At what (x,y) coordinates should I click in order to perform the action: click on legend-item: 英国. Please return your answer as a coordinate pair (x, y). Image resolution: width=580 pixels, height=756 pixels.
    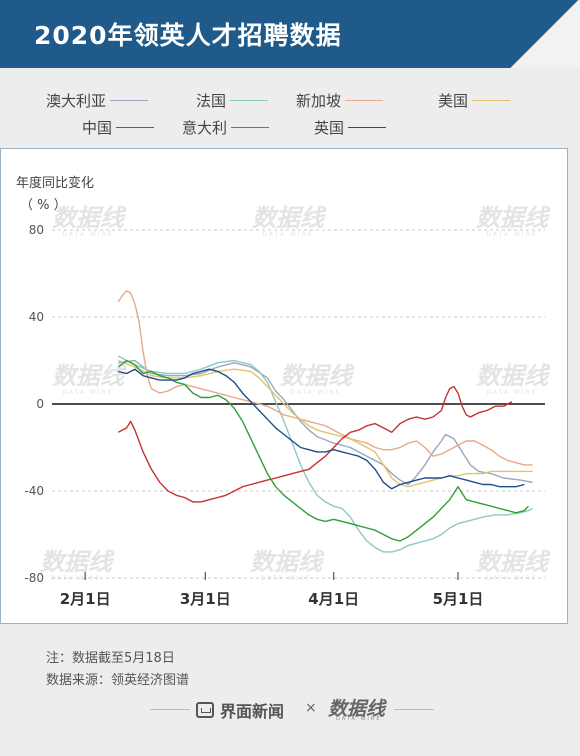
    Looking at the image, I should click on (350, 127).